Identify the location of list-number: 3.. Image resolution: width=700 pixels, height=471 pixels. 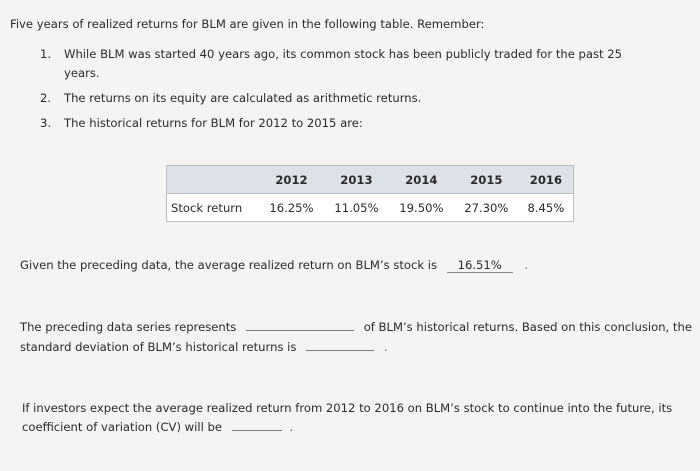
(46, 123).